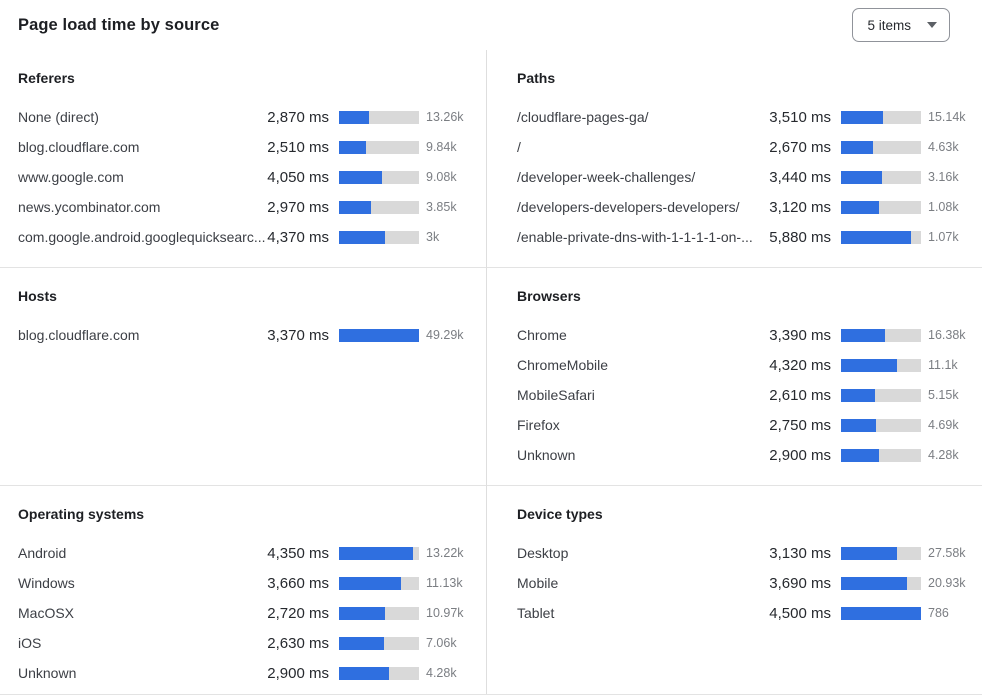  What do you see at coordinates (549, 296) in the screenshot?
I see `panel-title: Browsers` at bounding box center [549, 296].